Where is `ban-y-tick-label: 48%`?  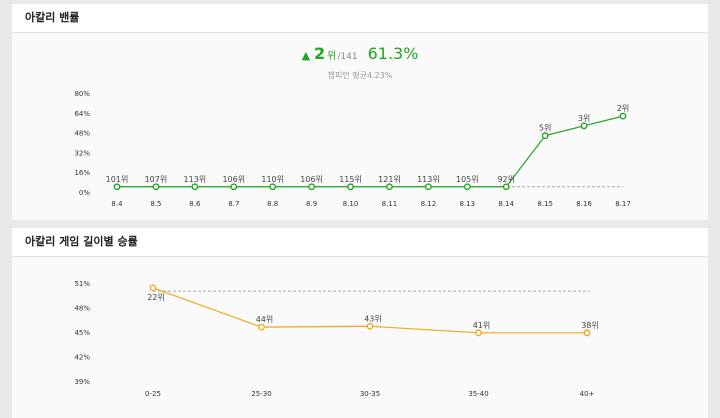 ban-y-tick-label: 48% is located at coordinates (82, 134).